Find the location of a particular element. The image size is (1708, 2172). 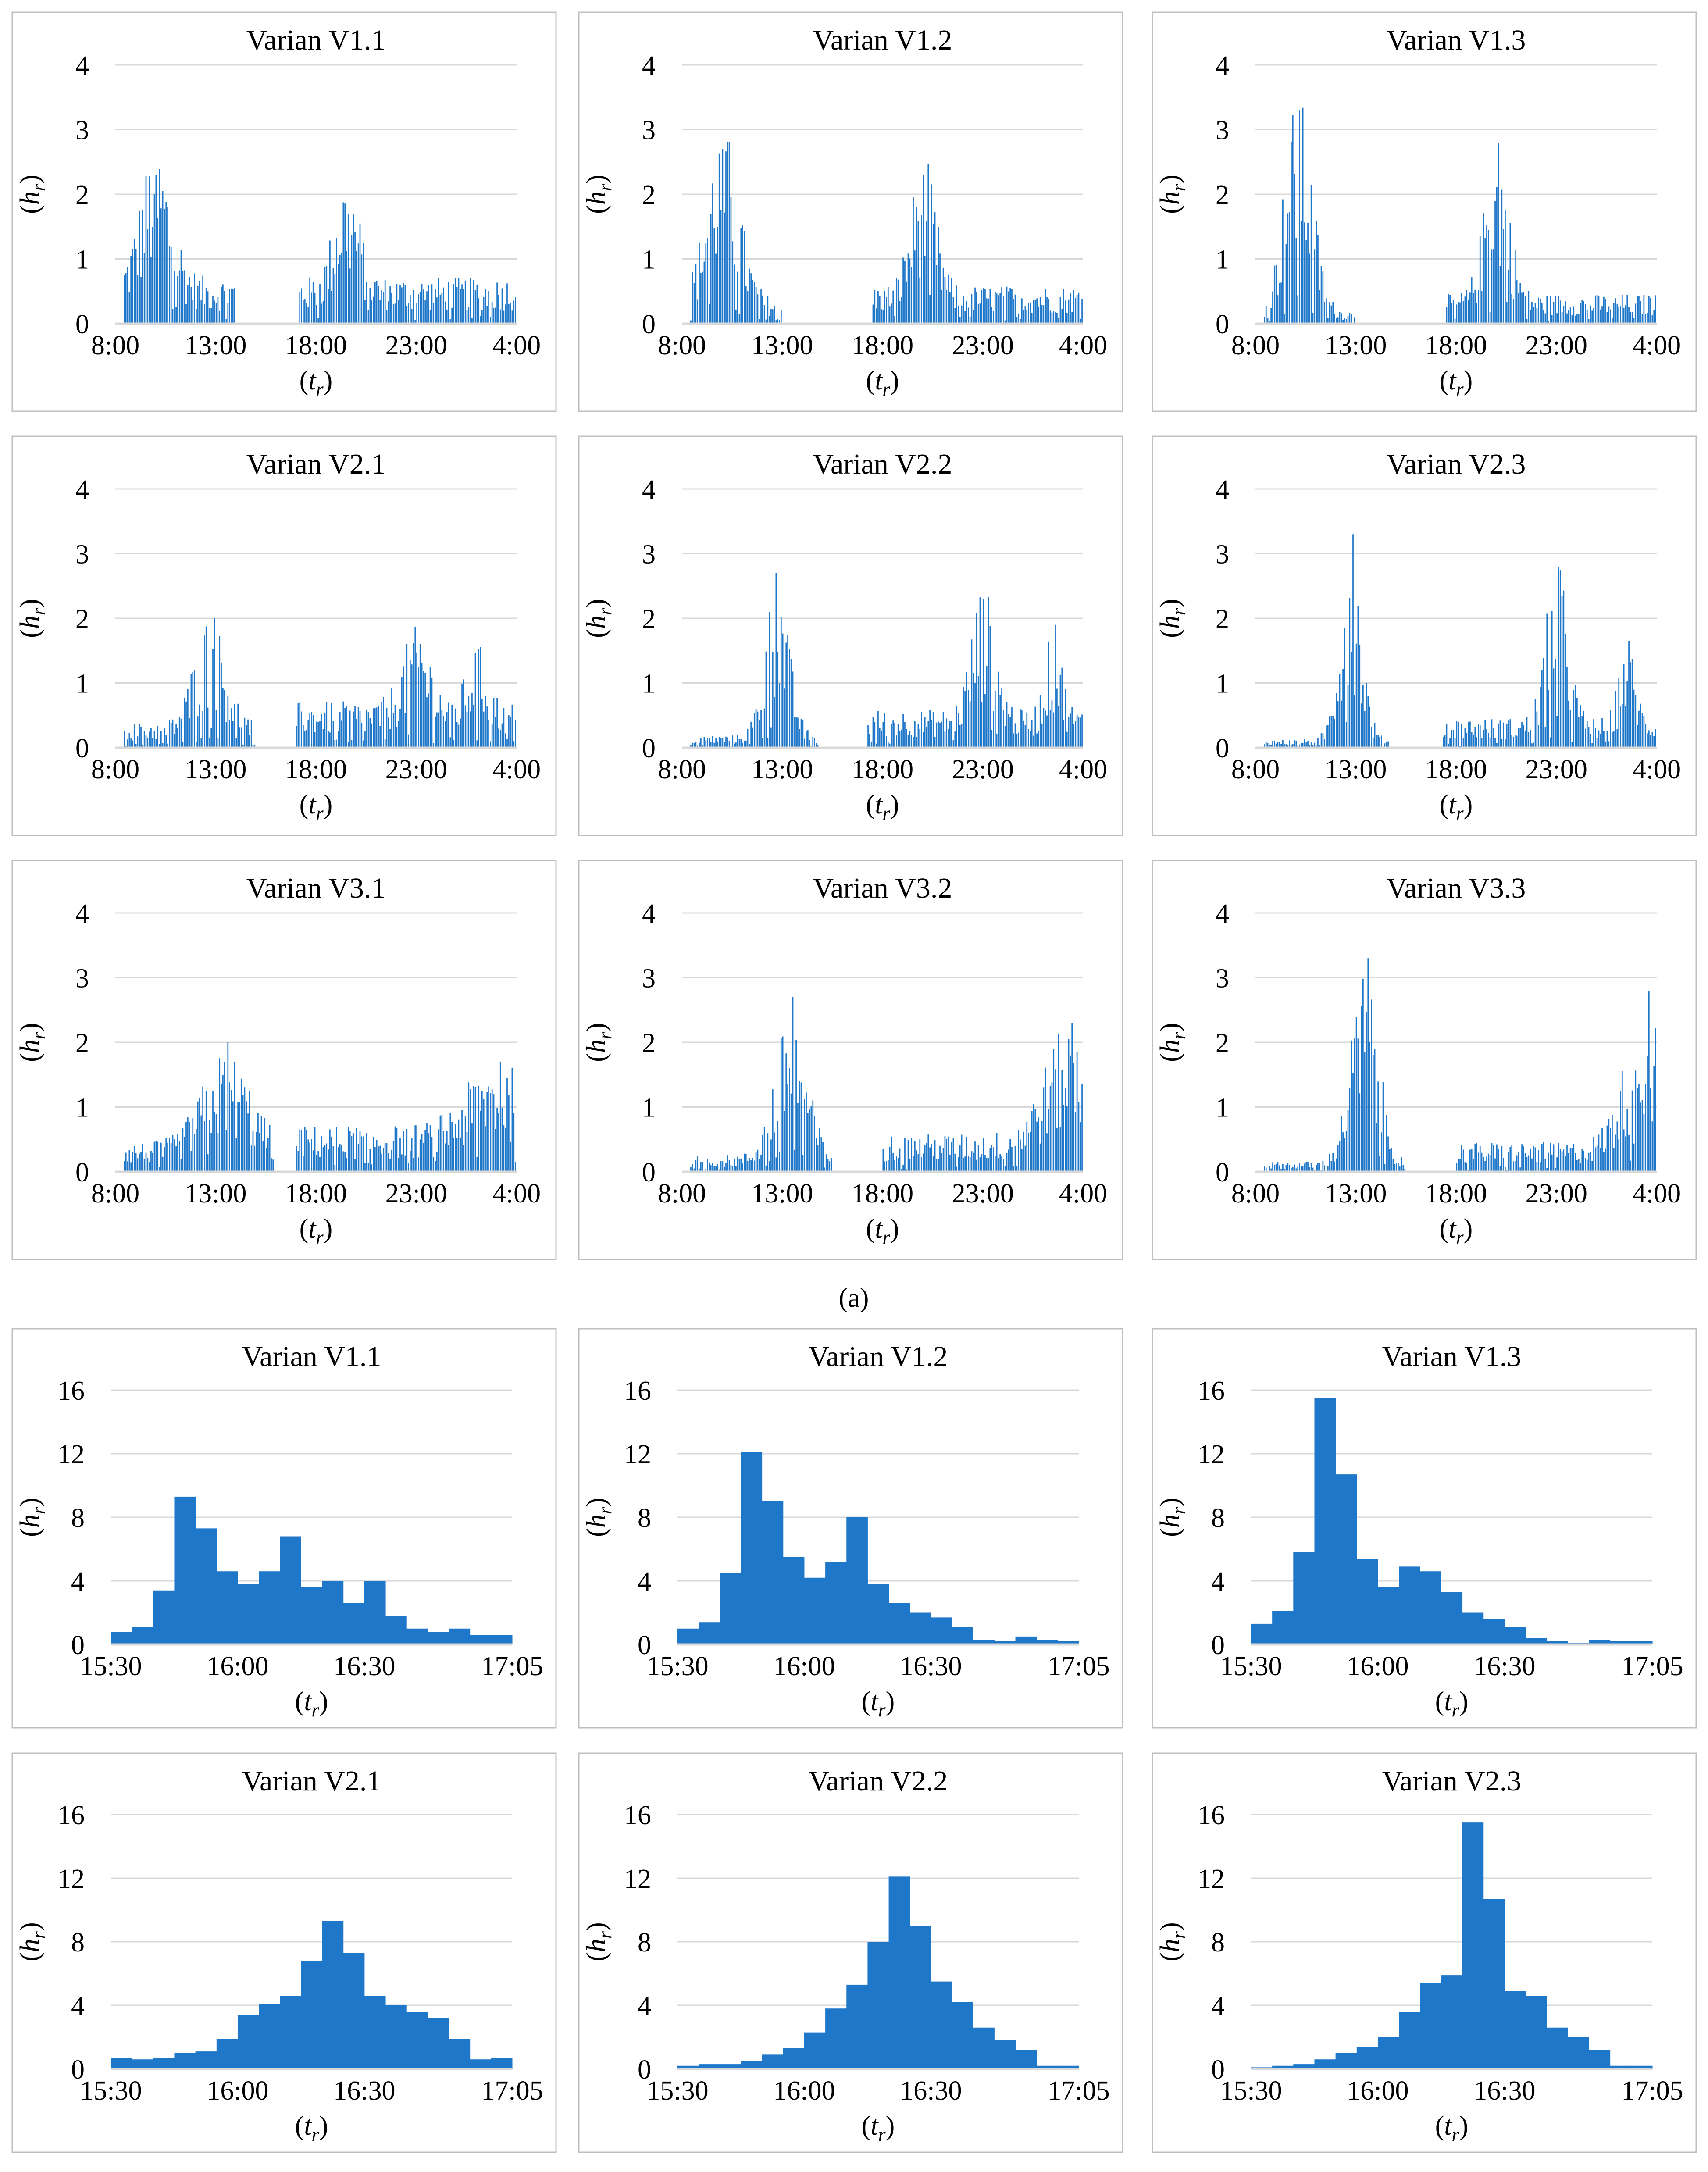

y-tick-label: 1 is located at coordinates (82, 1108).